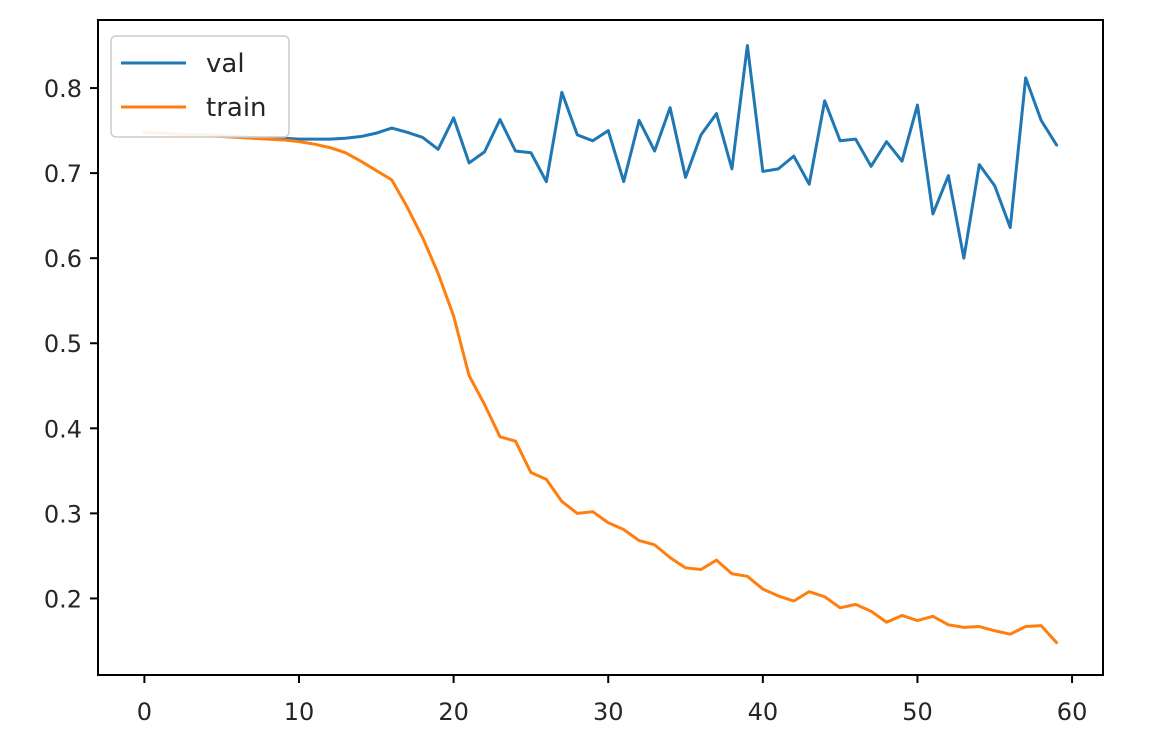  I want to click on y-tick-label: 0.7, so click(63, 174).